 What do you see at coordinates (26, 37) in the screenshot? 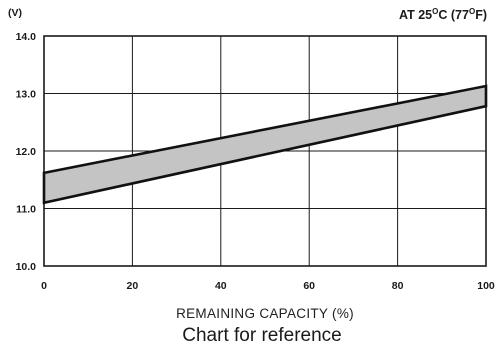
I see `y-tick-label: 14.0` at bounding box center [26, 37].